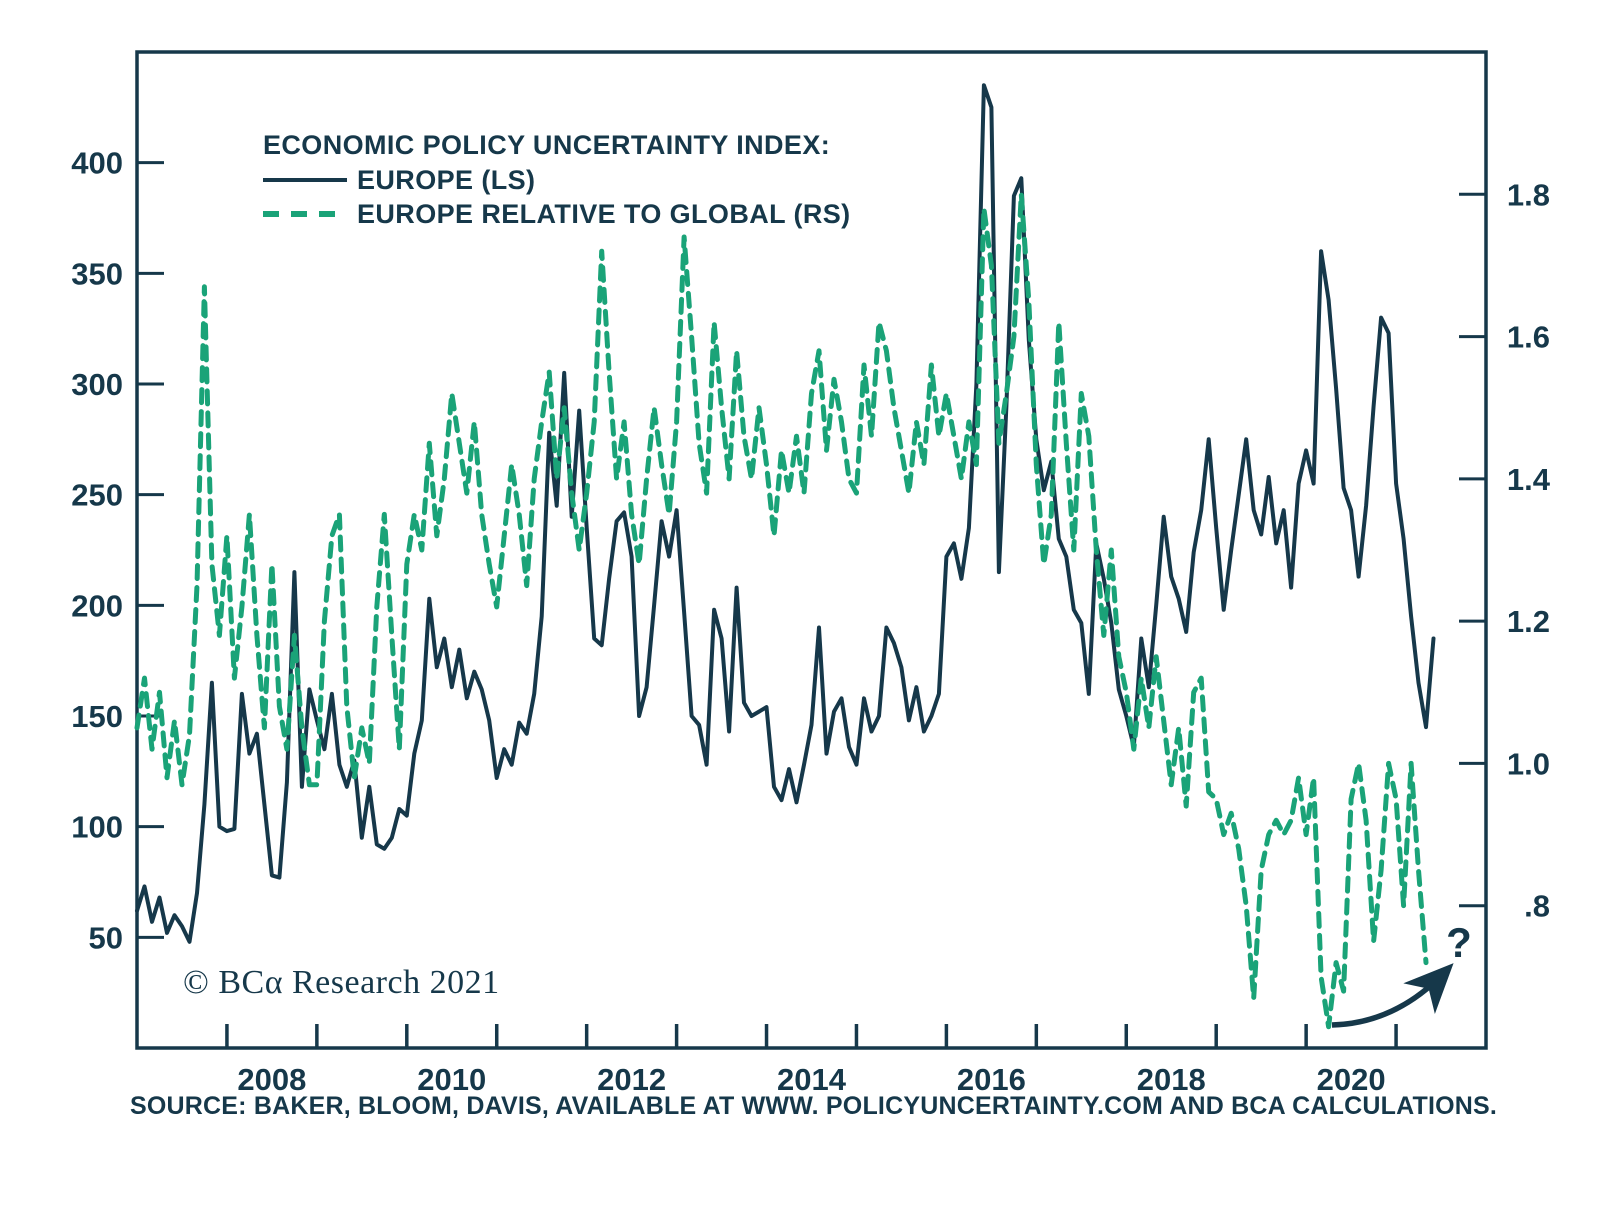 This screenshot has width=1600, height=1207. Describe the element at coordinates (97, 163) in the screenshot. I see `y-left-tick-label: 400` at that location.